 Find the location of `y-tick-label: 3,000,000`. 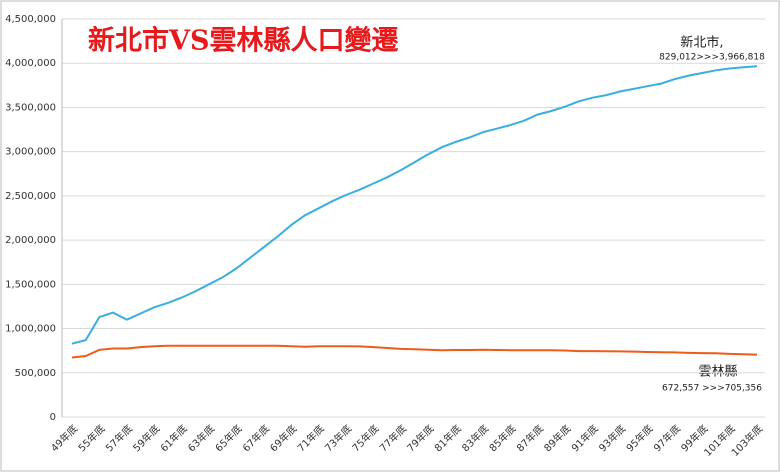

y-tick-label: 3,000,000 is located at coordinates (30, 152).